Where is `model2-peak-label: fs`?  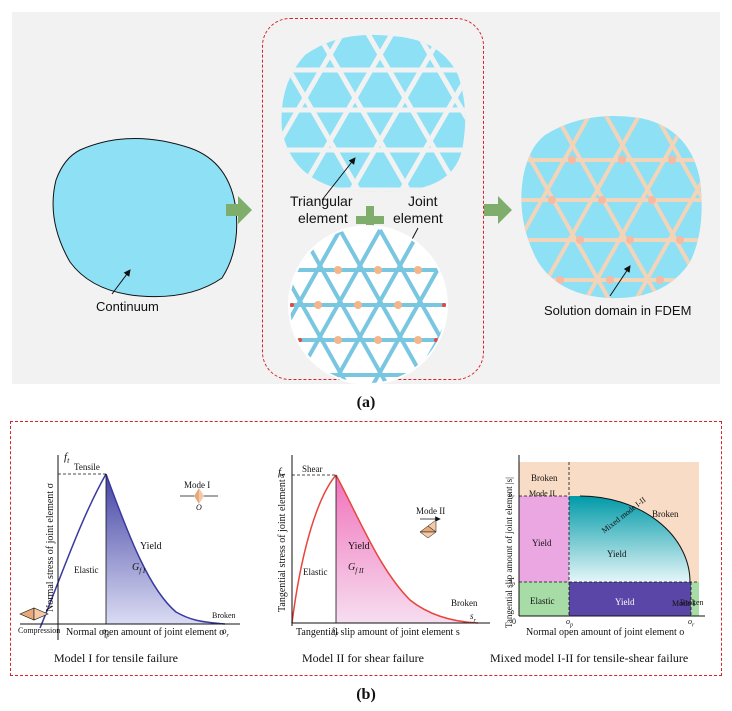 model2-peak-label: fs is located at coordinates (281, 473).